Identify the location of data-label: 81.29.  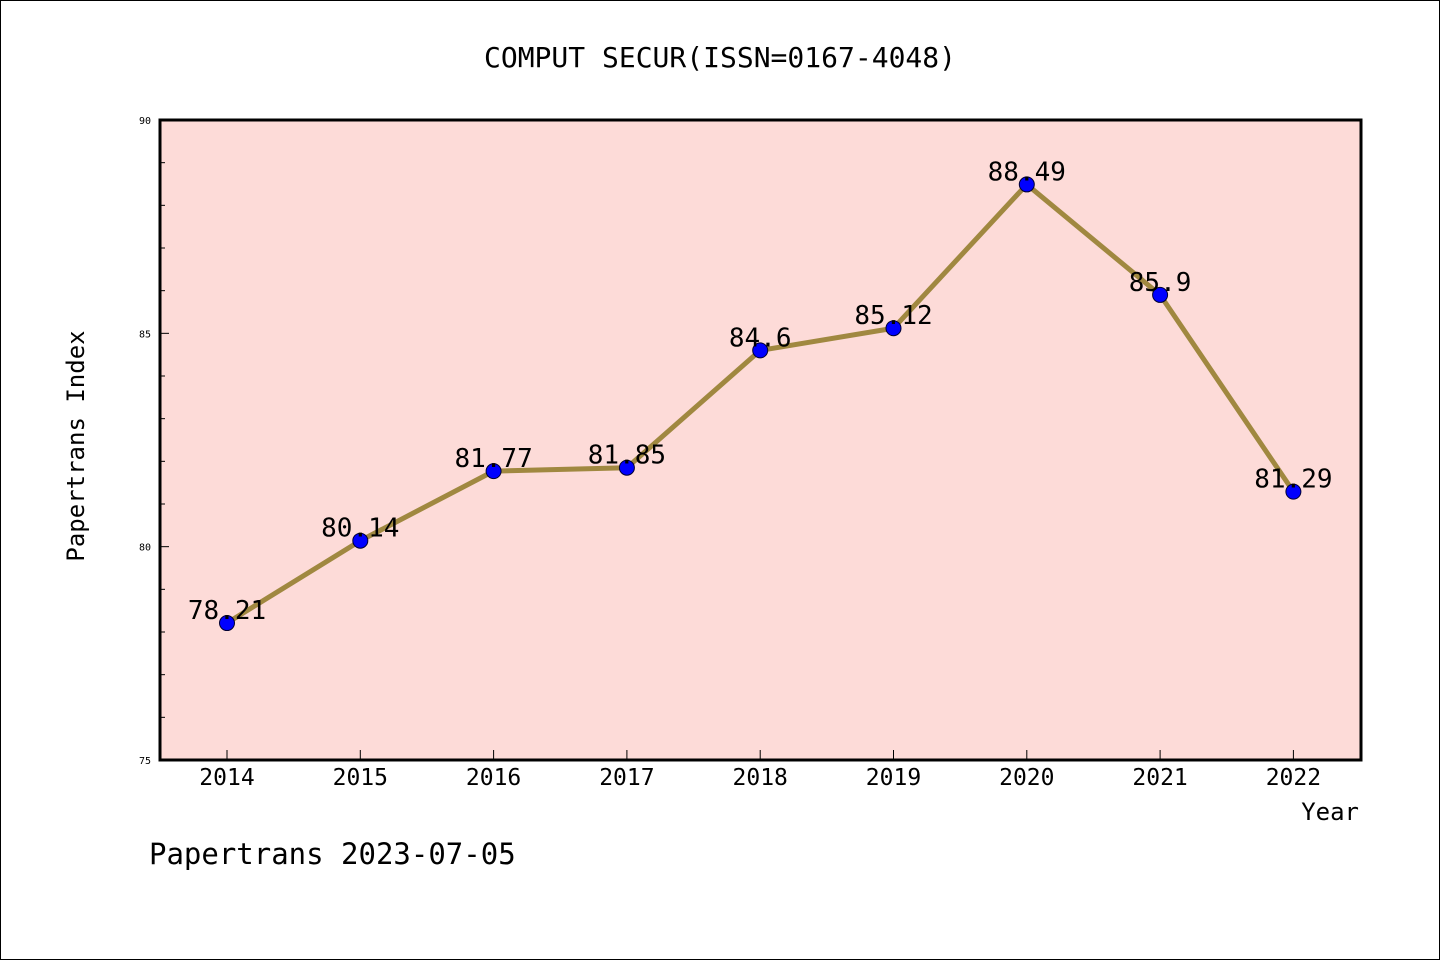
(1293, 480).